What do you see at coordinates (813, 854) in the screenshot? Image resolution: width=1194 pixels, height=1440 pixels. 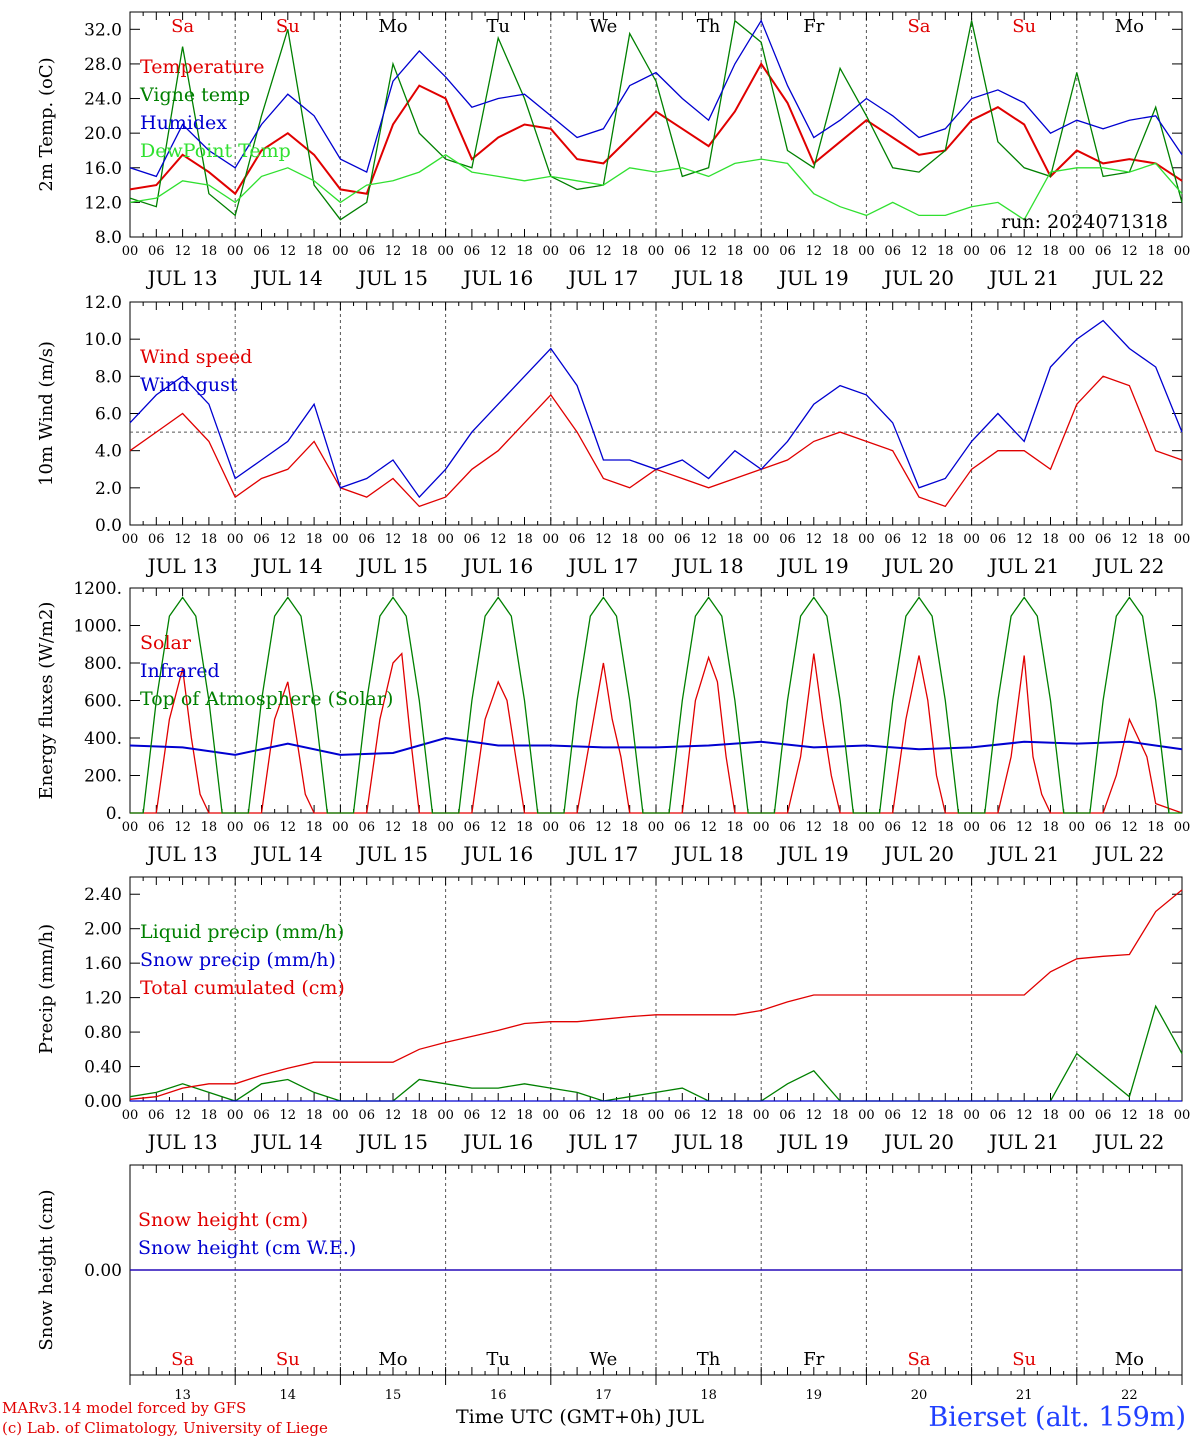 I see `energy-day-label: JUL 19` at bounding box center [813, 854].